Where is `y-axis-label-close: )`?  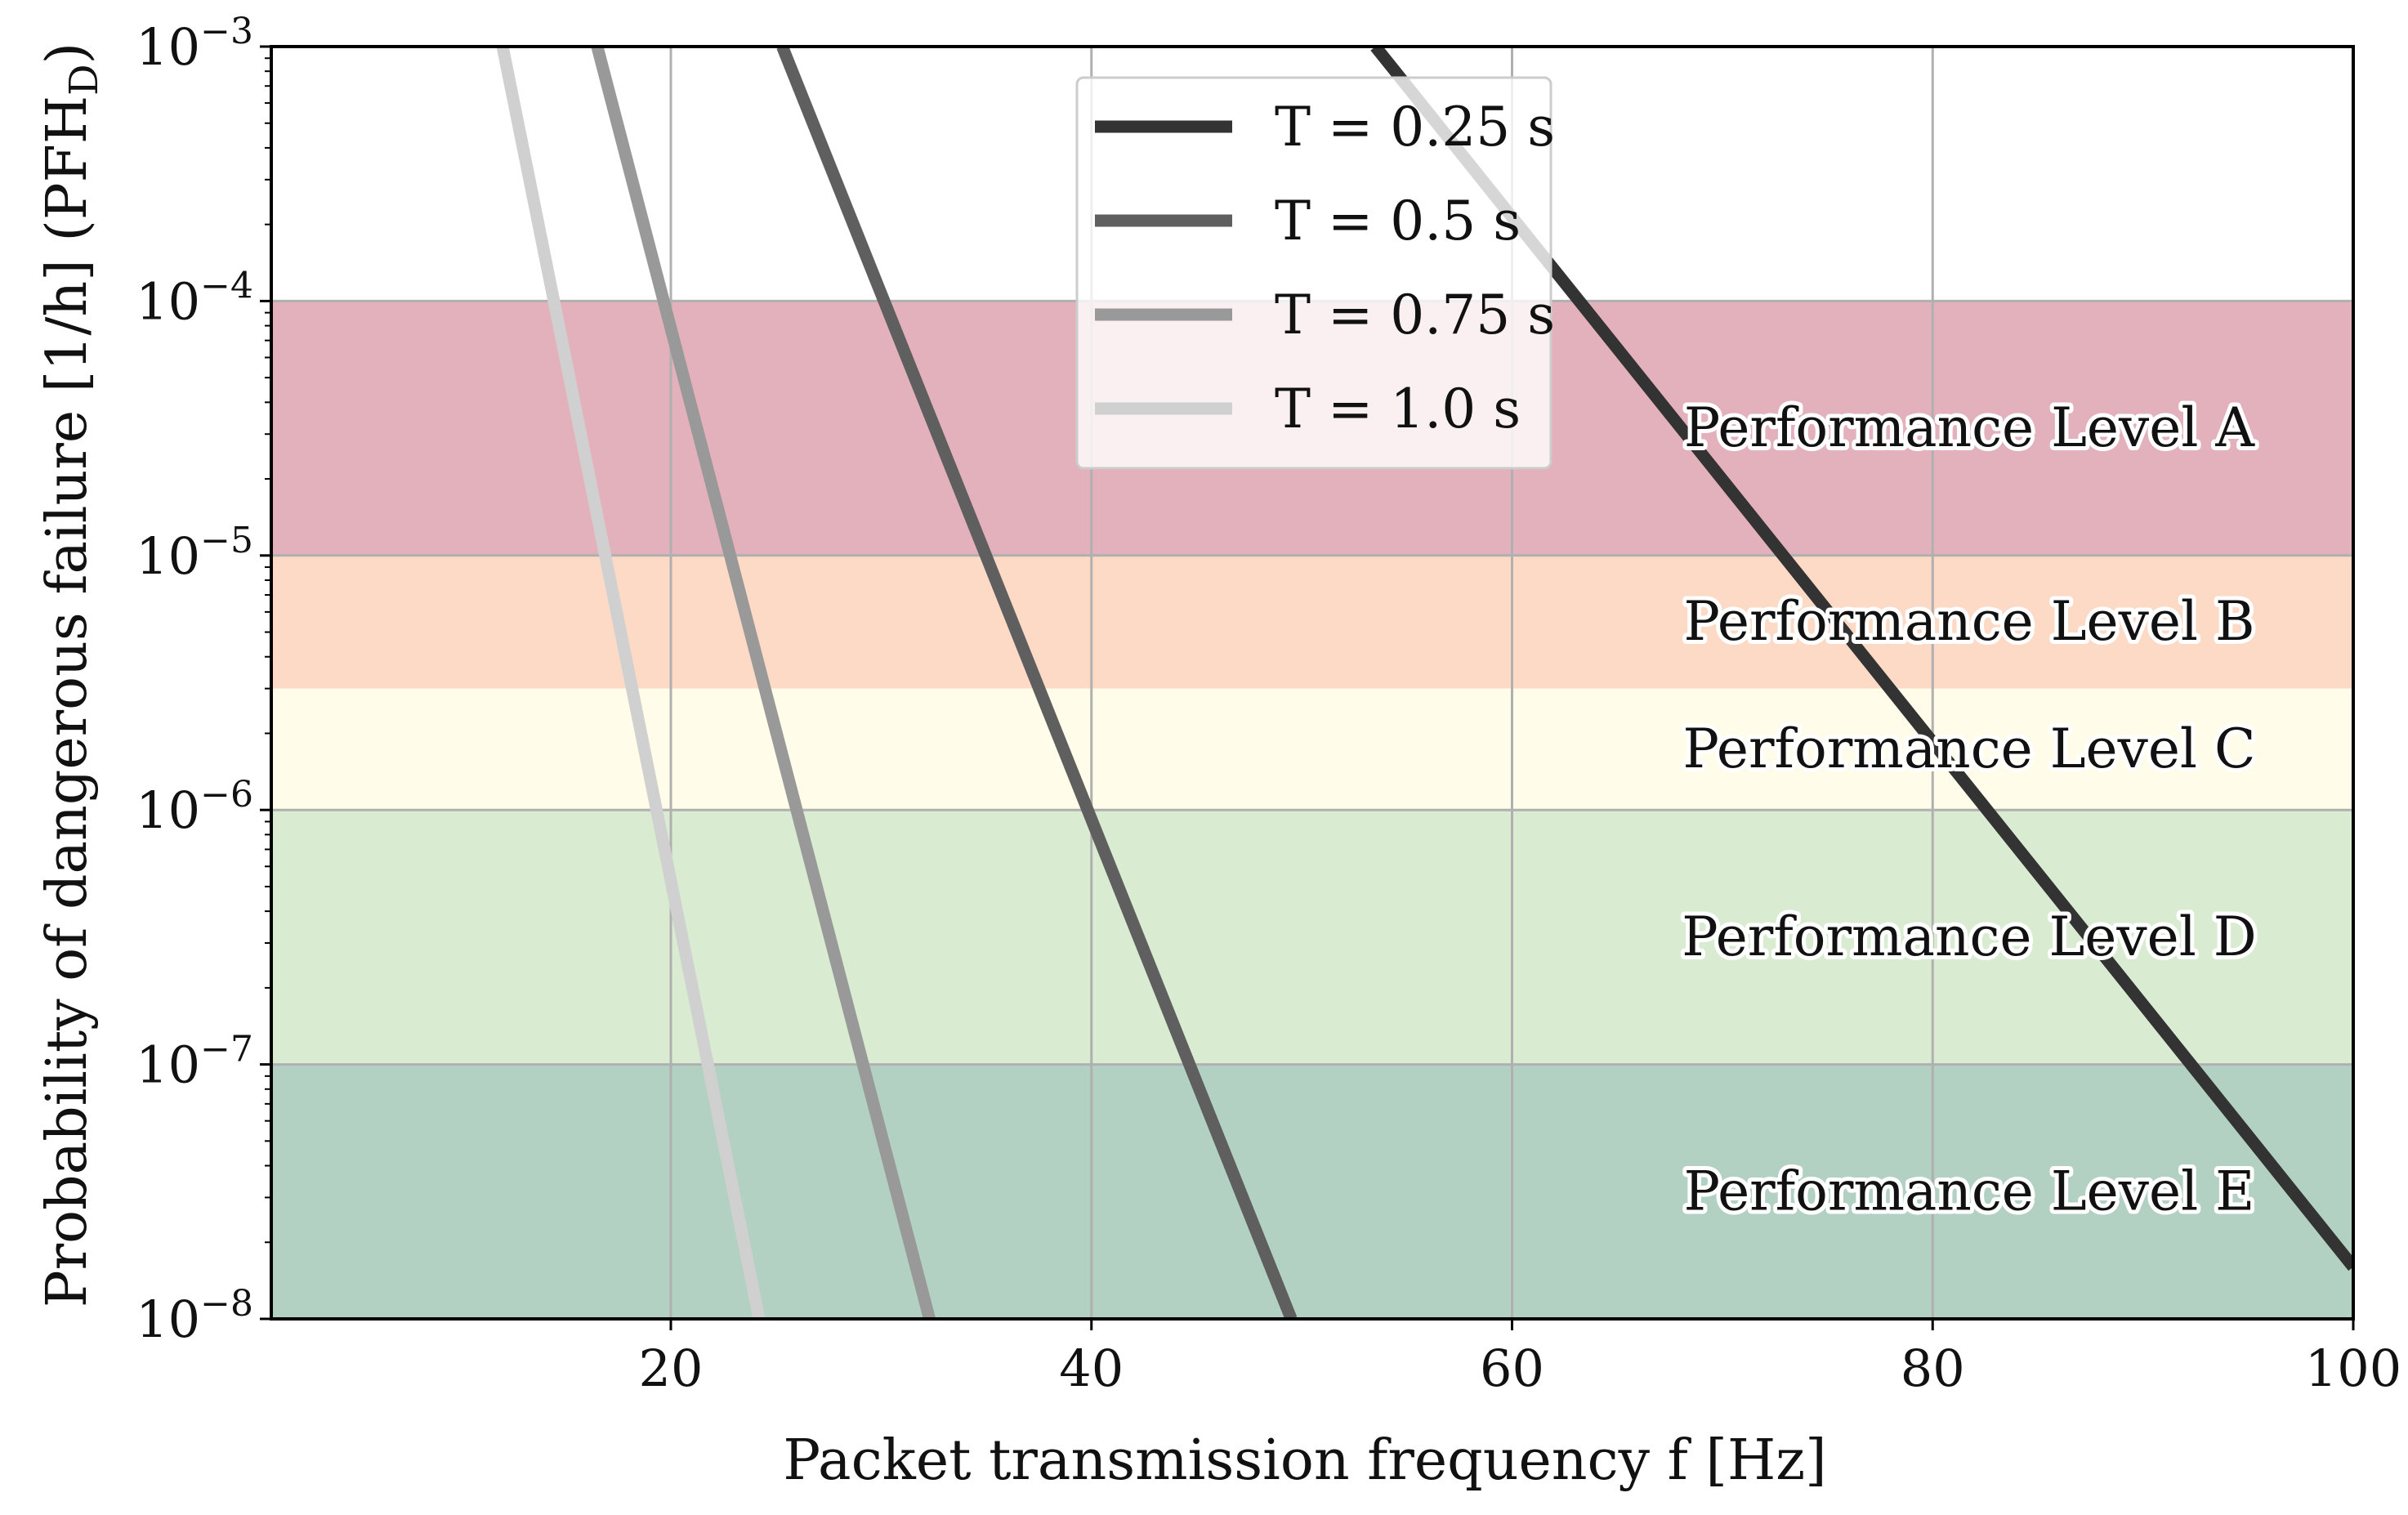
y-axis-label-close: ) is located at coordinates (67, 53).